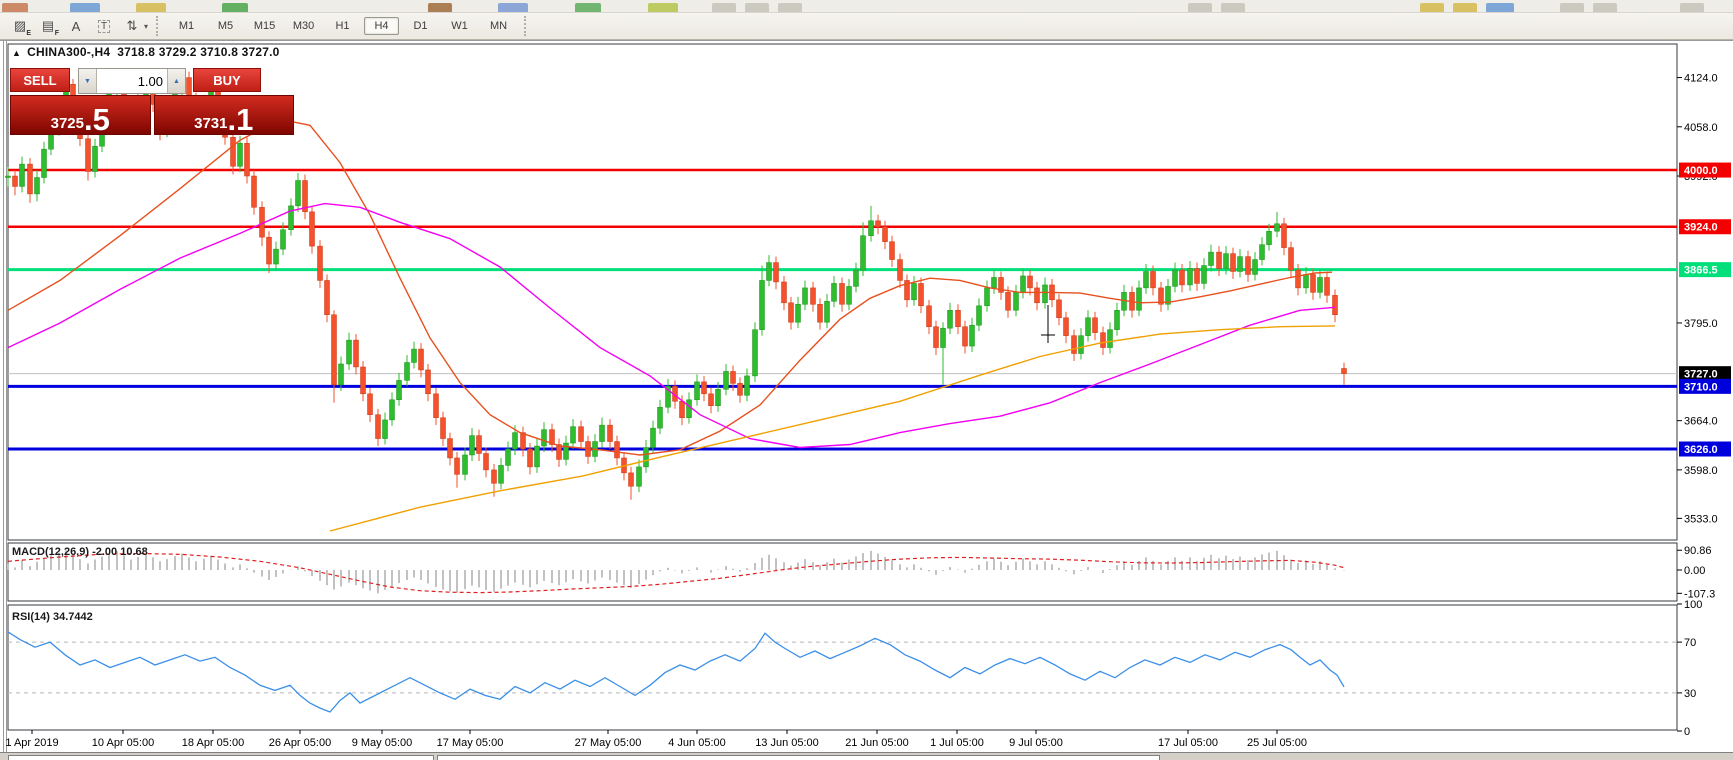  Describe the element at coordinates (104, 26) in the screenshot. I see `text-label-icon: T` at that location.